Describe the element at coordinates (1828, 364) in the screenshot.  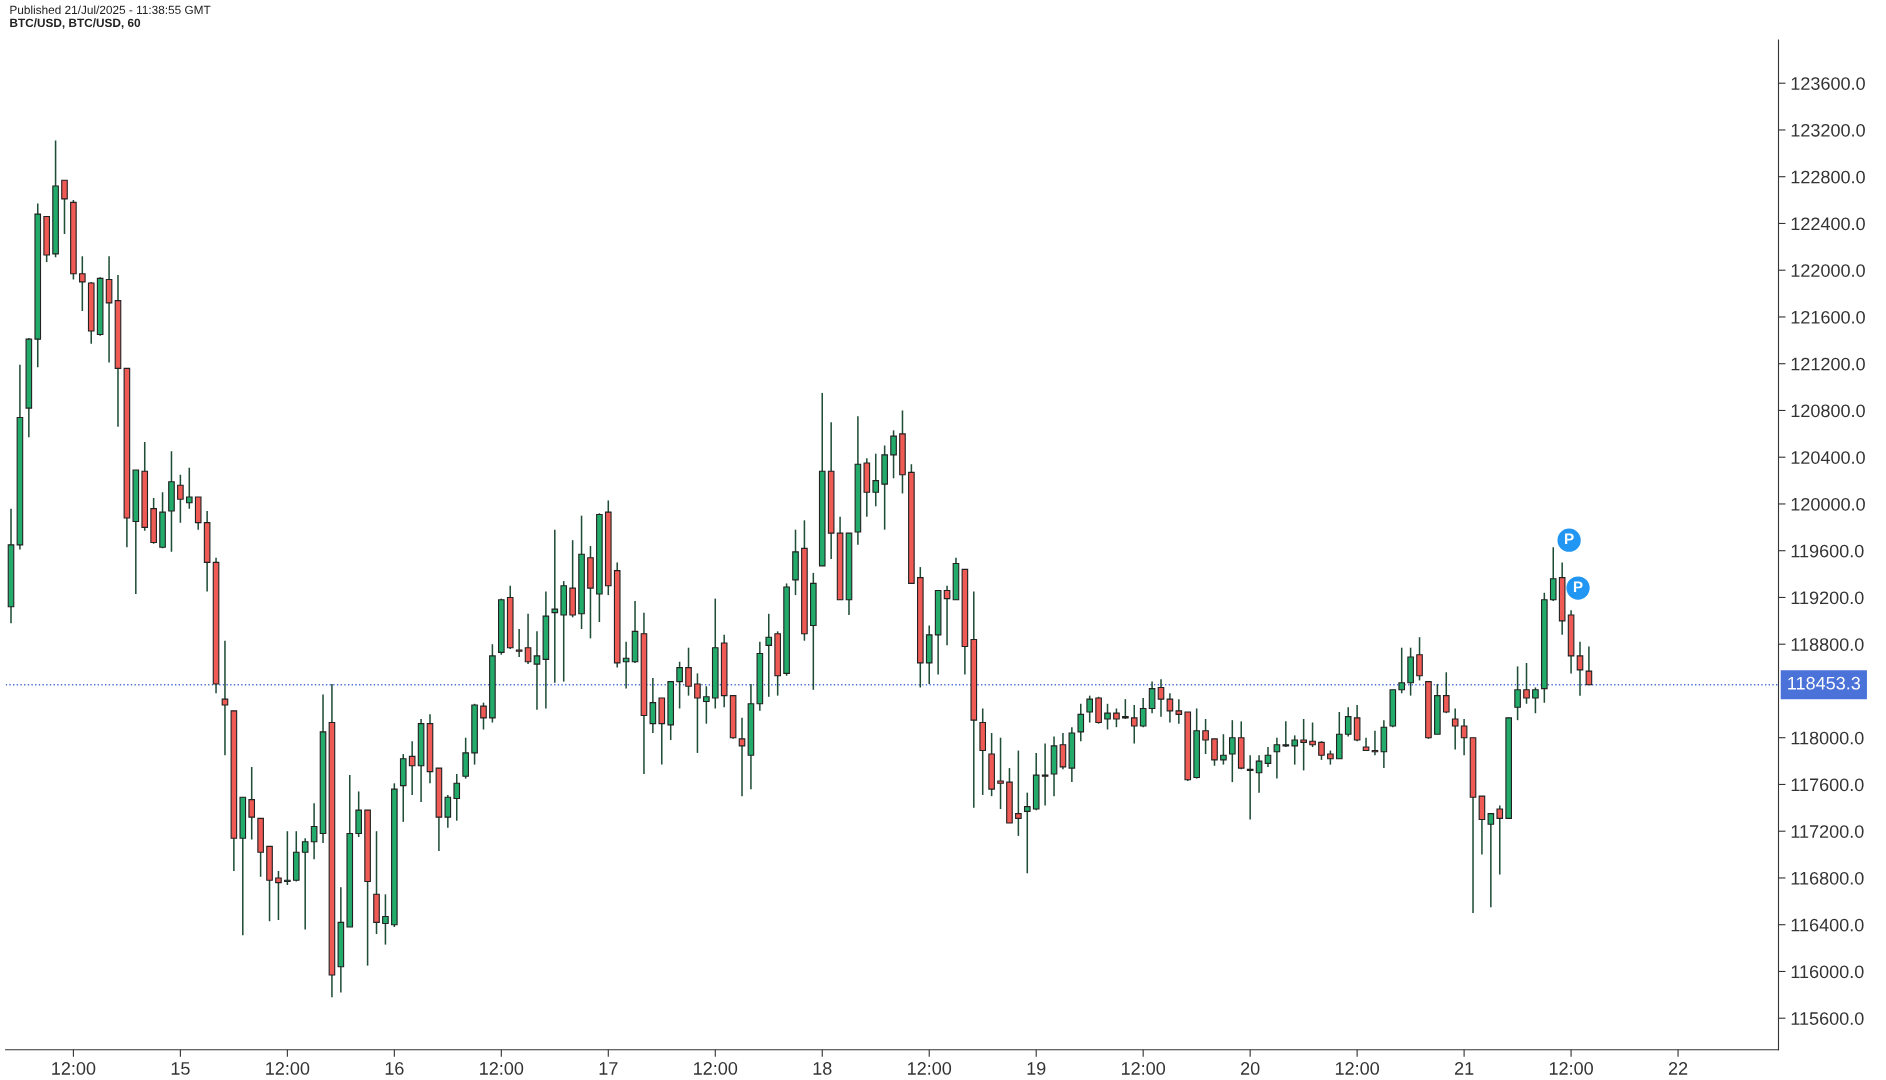
I see `y-tick-label: 121200.0` at that location.